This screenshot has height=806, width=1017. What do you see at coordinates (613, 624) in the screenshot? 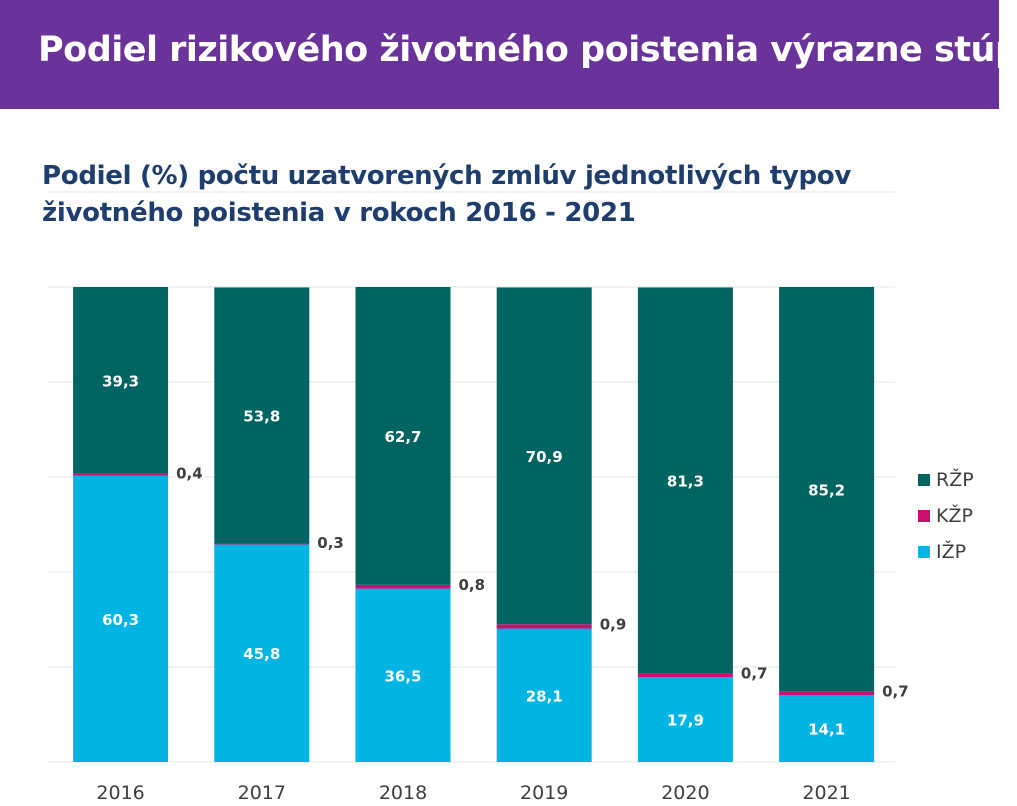
I see `data-label-kzp: 0,9` at bounding box center [613, 624].